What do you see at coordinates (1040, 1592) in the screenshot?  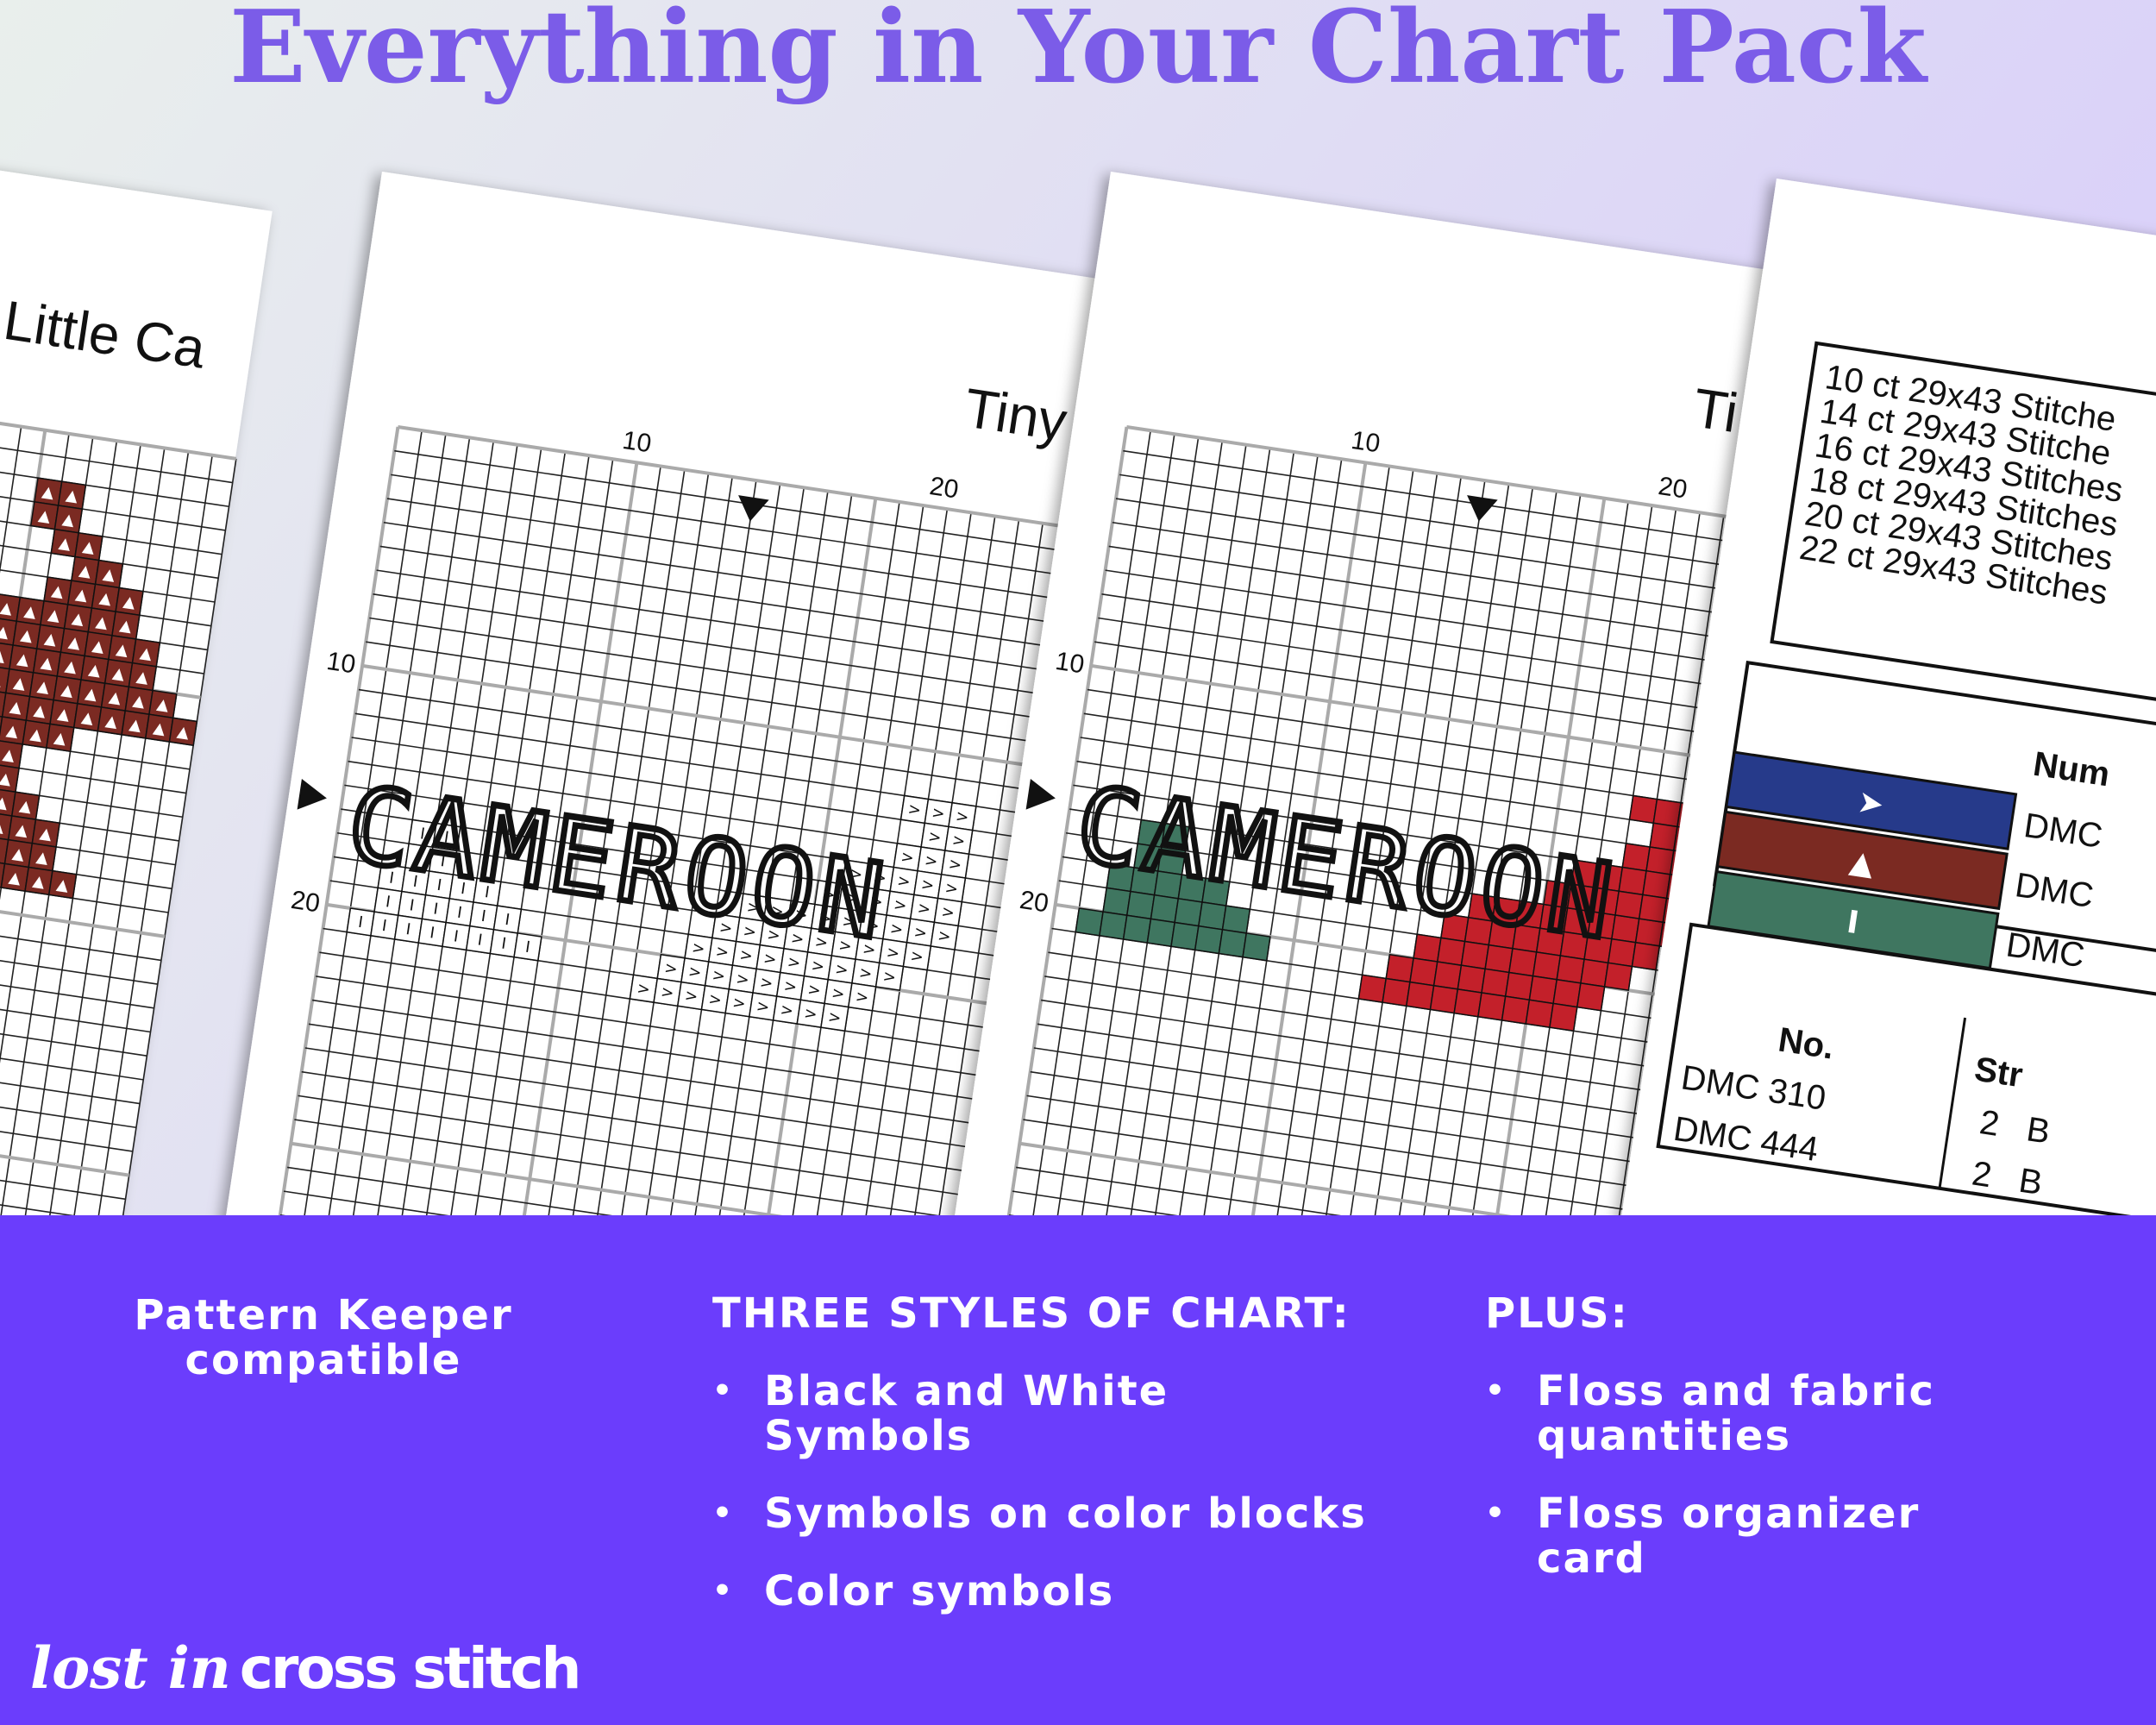 I see `bullet-item: Color symbols` at bounding box center [1040, 1592].